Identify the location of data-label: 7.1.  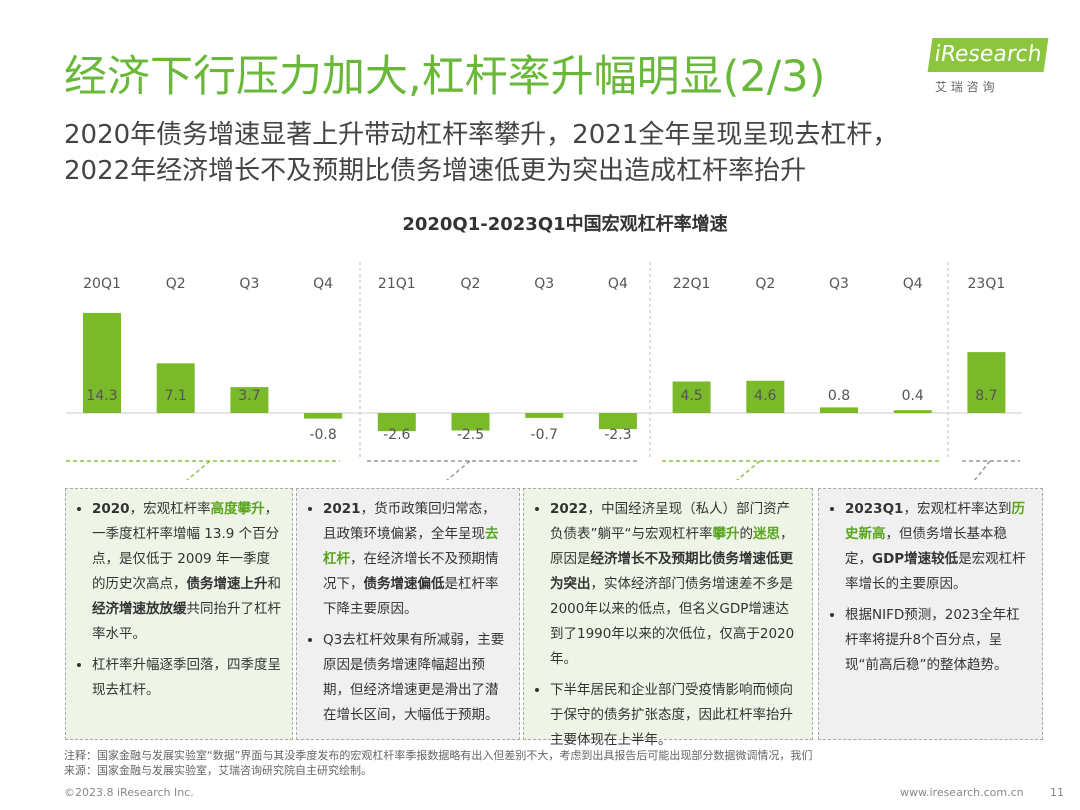
(176, 396).